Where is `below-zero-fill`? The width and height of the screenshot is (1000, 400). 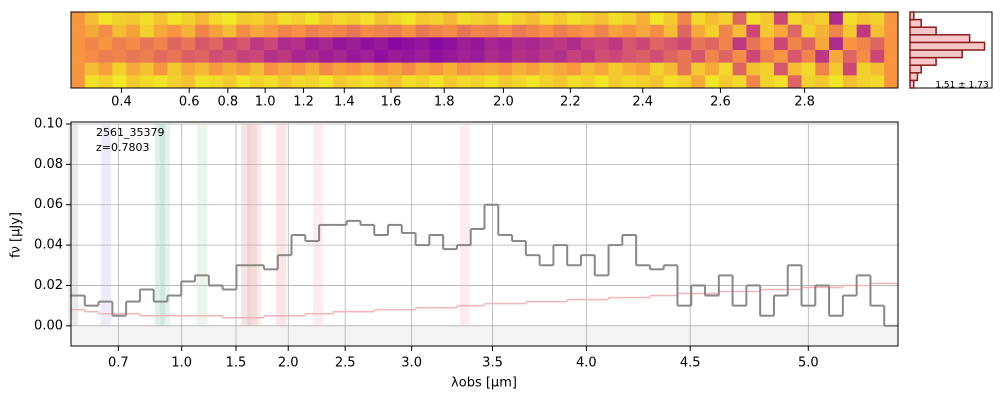 below-zero-fill is located at coordinates (484, 335).